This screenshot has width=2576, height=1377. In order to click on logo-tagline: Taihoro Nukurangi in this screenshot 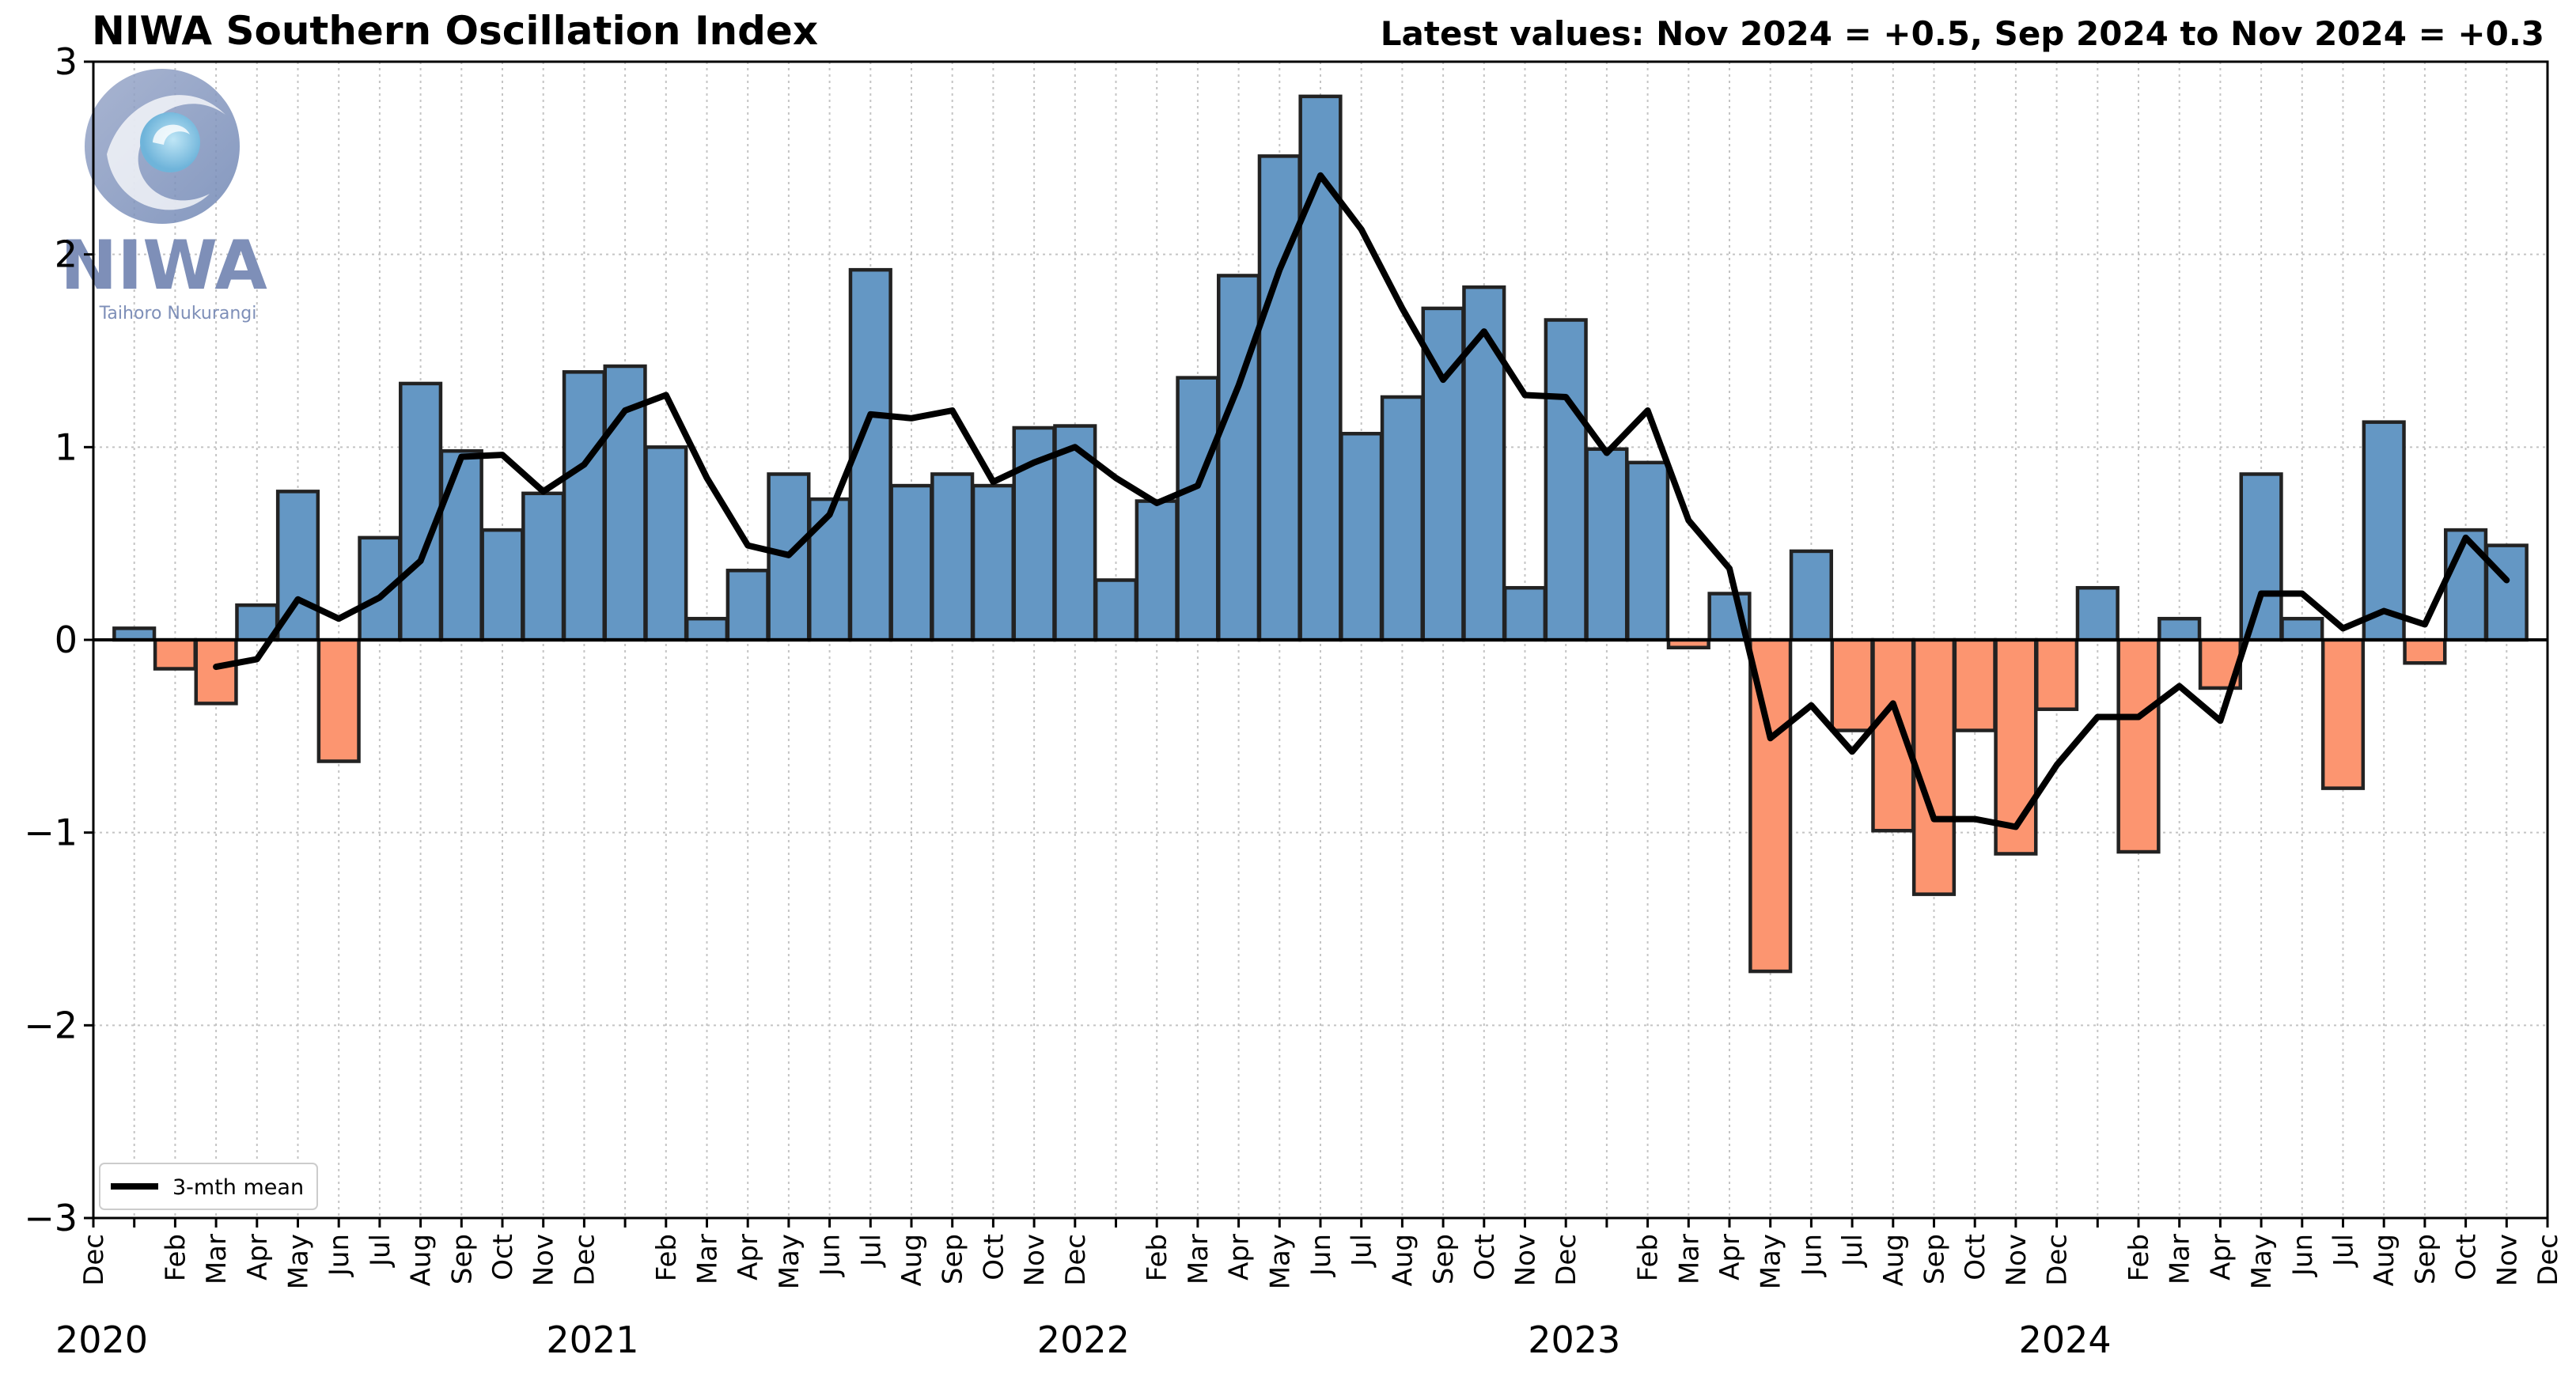, I will do `click(178, 313)`.